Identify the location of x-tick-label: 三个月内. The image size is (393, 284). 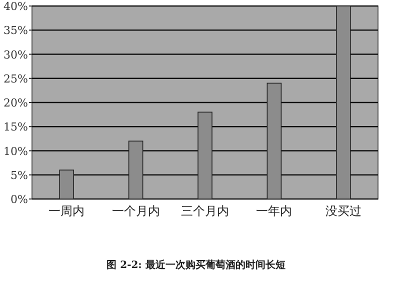
(205, 211).